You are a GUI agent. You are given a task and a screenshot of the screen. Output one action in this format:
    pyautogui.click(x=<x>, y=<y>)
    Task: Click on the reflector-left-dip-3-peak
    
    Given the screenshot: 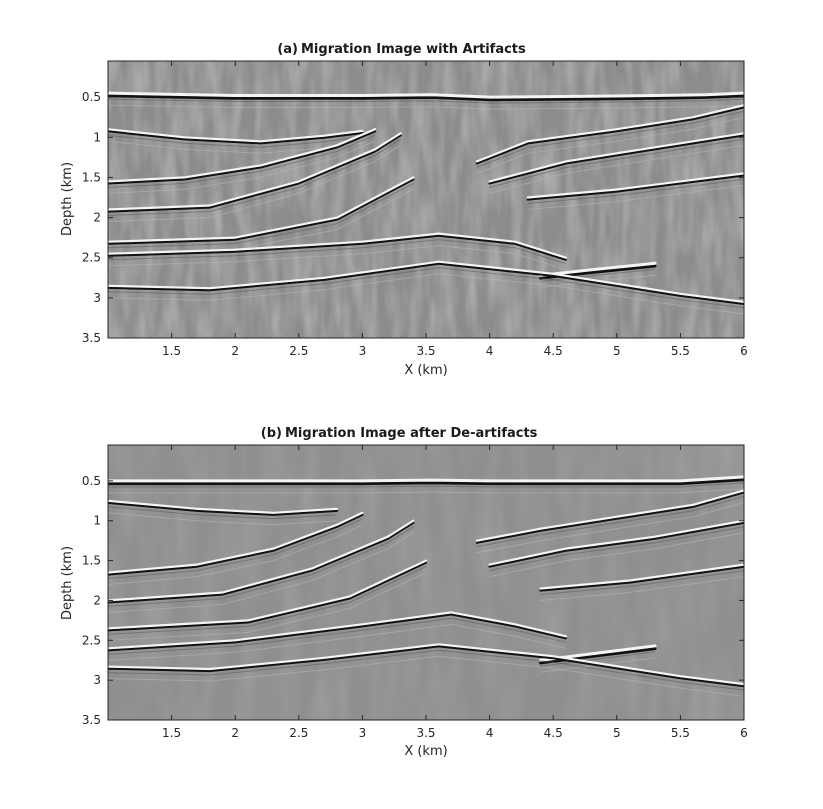 What is the action you would take?
    pyautogui.click(x=261, y=560)
    